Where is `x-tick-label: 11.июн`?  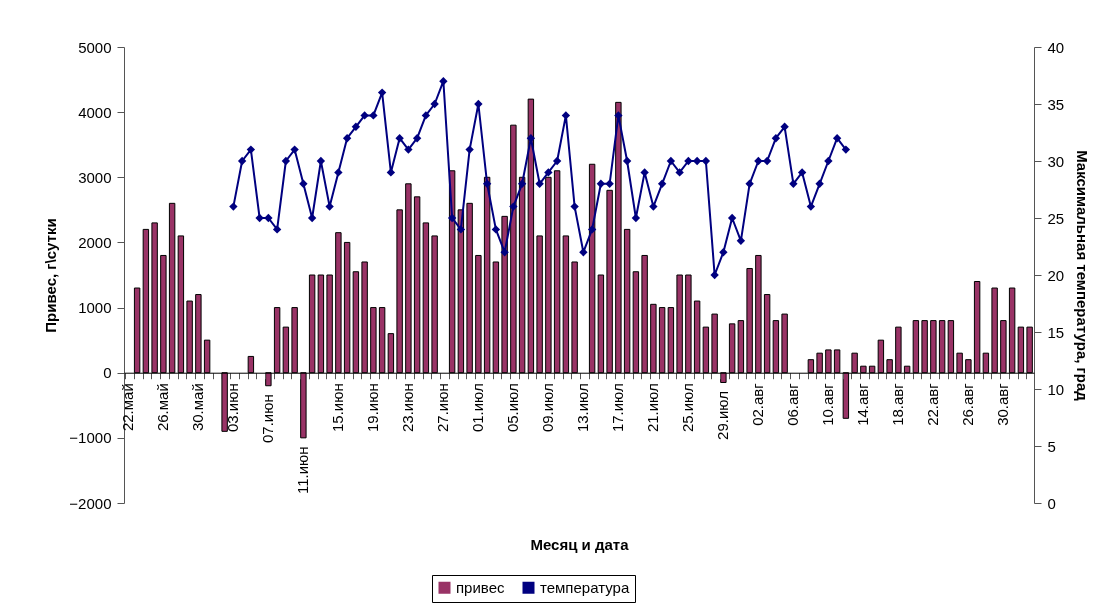 x-tick-label: 11.июн is located at coordinates (303, 470).